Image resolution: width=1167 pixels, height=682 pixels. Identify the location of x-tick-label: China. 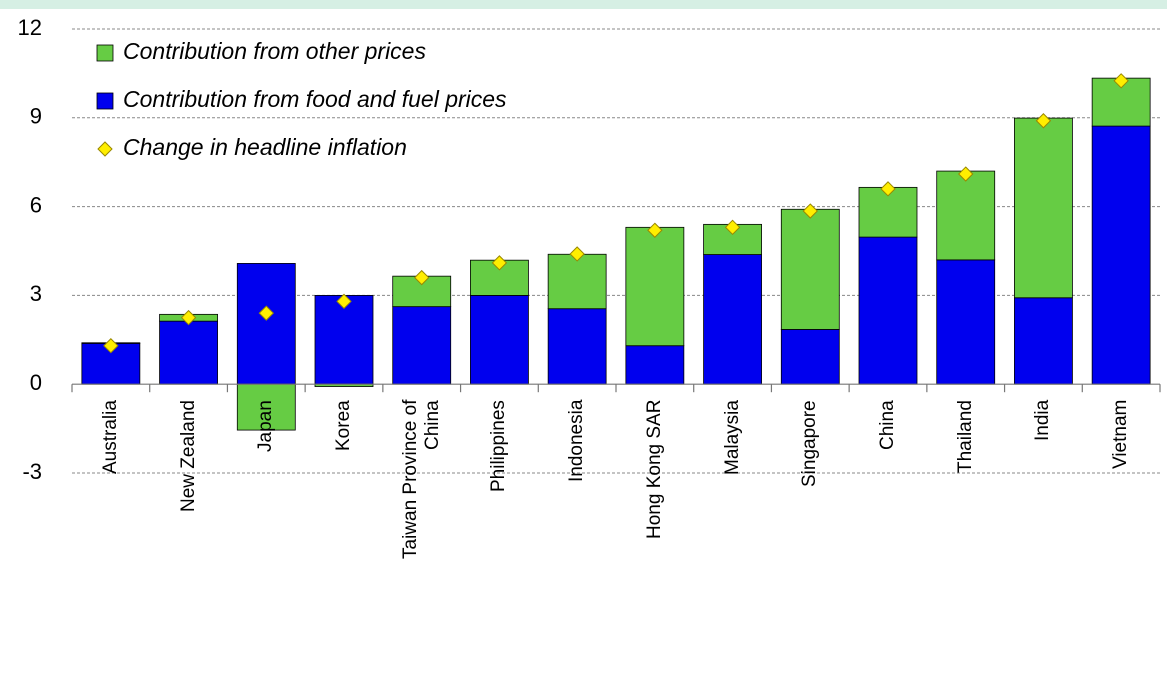
(887, 425).